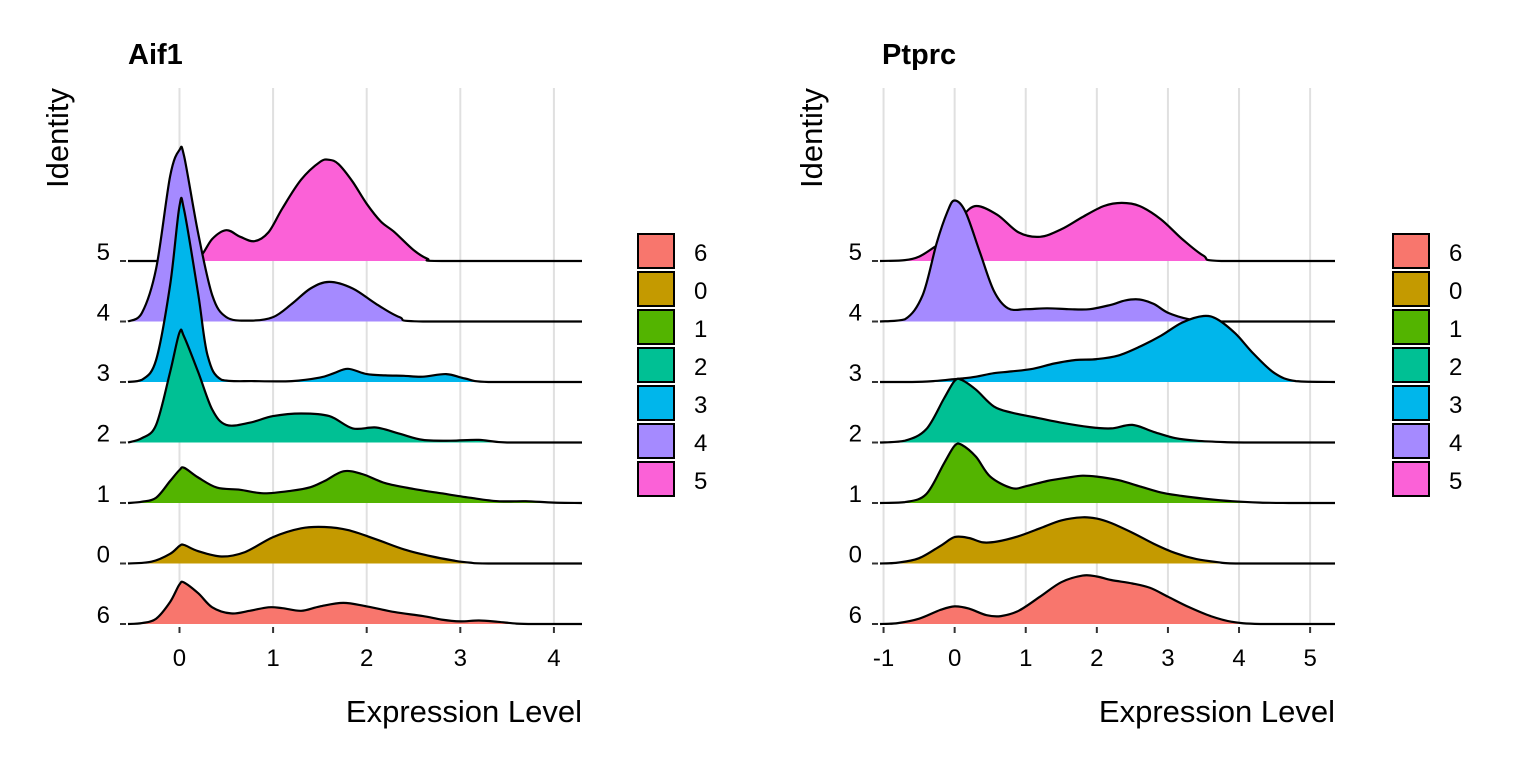 This screenshot has width=1536, height=768. Describe the element at coordinates (1309, 658) in the screenshot. I see `x-tick-label: 5` at that location.